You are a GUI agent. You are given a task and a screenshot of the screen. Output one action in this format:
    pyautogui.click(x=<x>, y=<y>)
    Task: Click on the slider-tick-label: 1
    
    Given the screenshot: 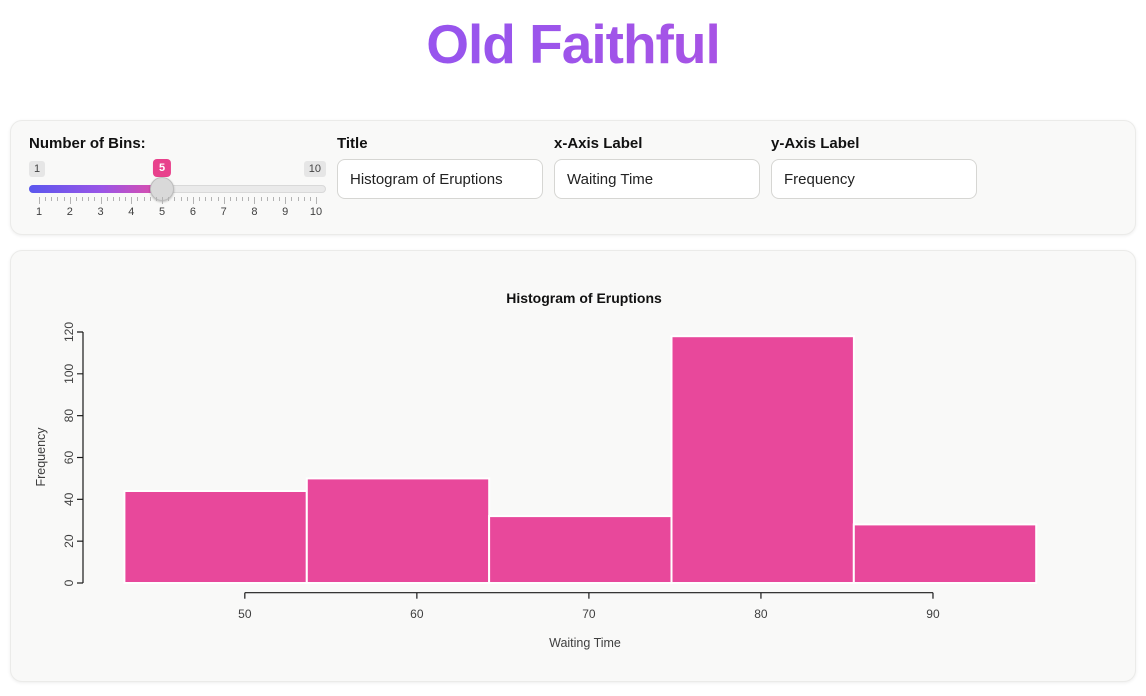 What is the action you would take?
    pyautogui.click(x=39, y=212)
    